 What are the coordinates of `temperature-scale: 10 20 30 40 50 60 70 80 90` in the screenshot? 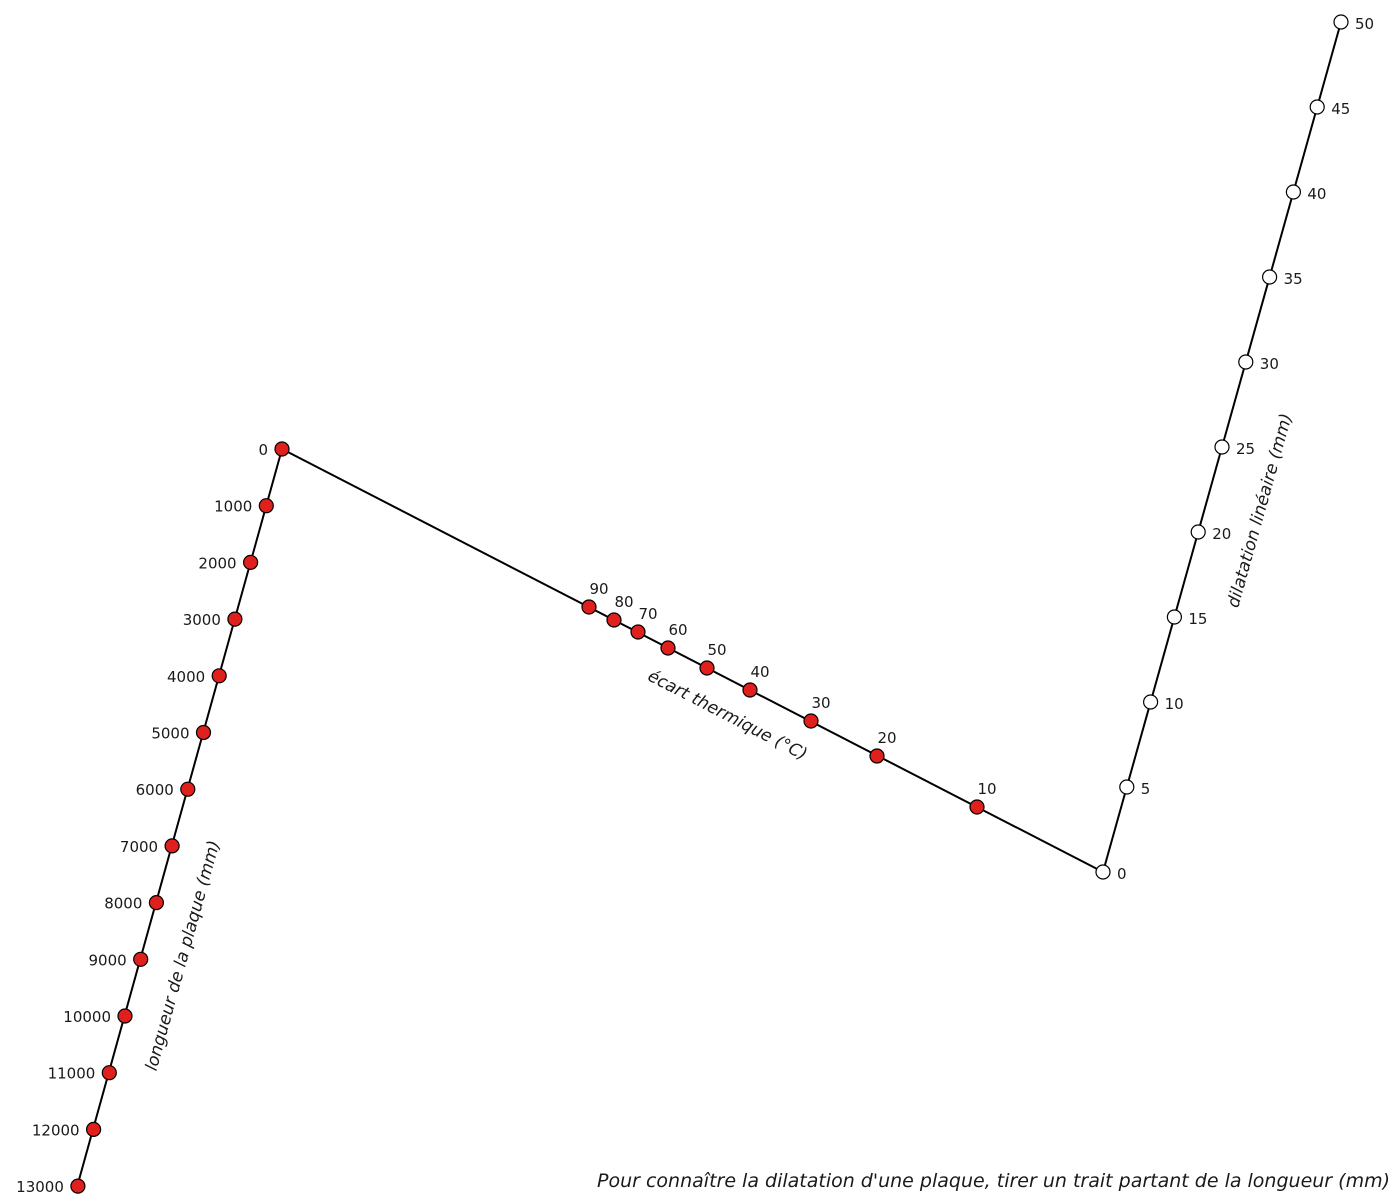 It's located at (789, 697).